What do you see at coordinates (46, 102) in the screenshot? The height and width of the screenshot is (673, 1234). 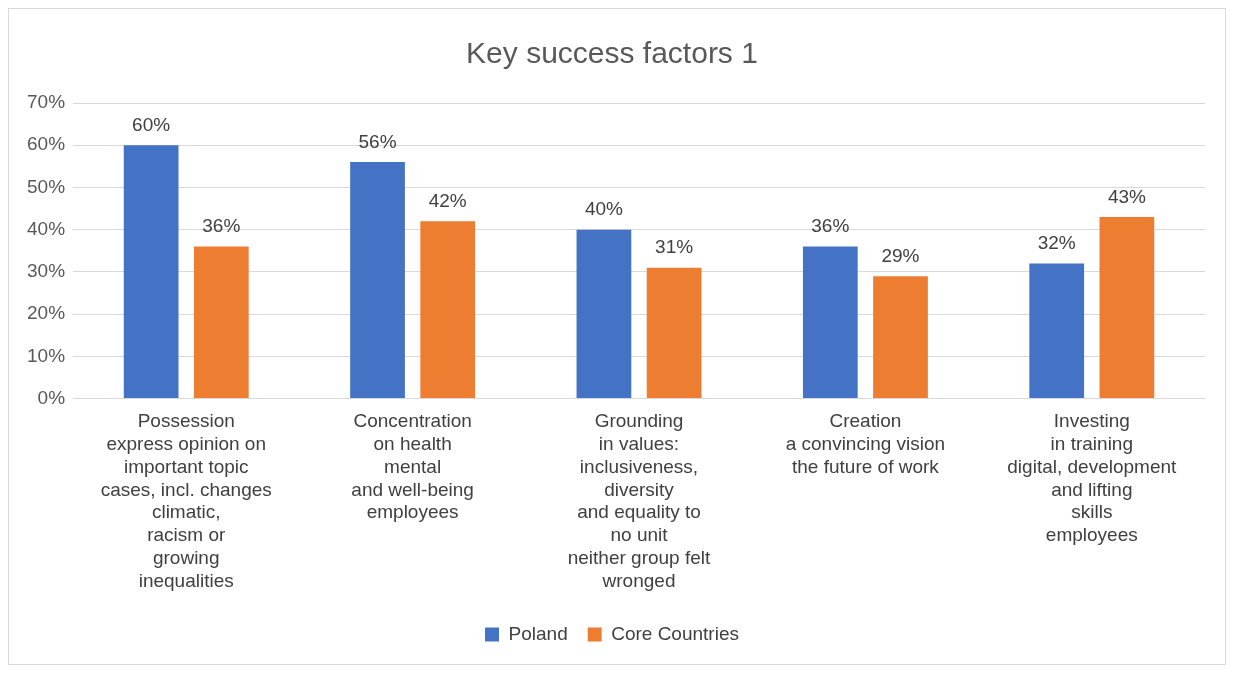 I see `y-tick-label: 70%` at bounding box center [46, 102].